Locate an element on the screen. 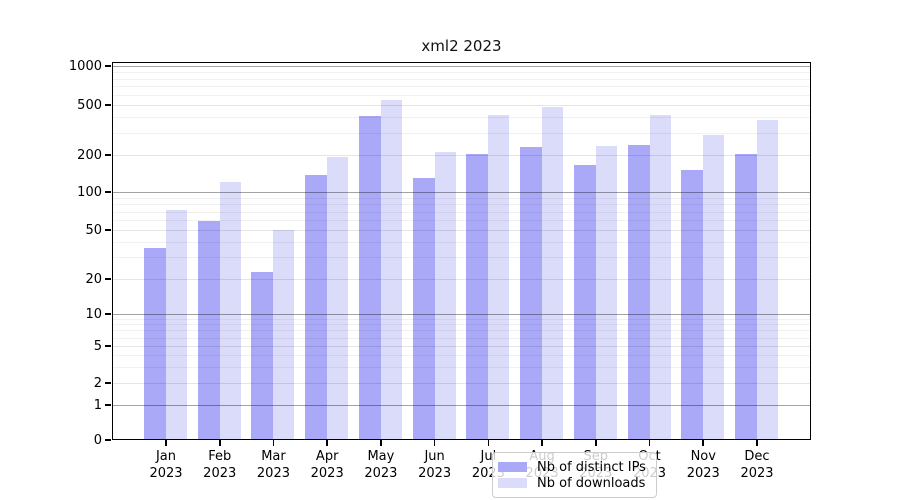  x-tick-month: Apr is located at coordinates (327, 456).